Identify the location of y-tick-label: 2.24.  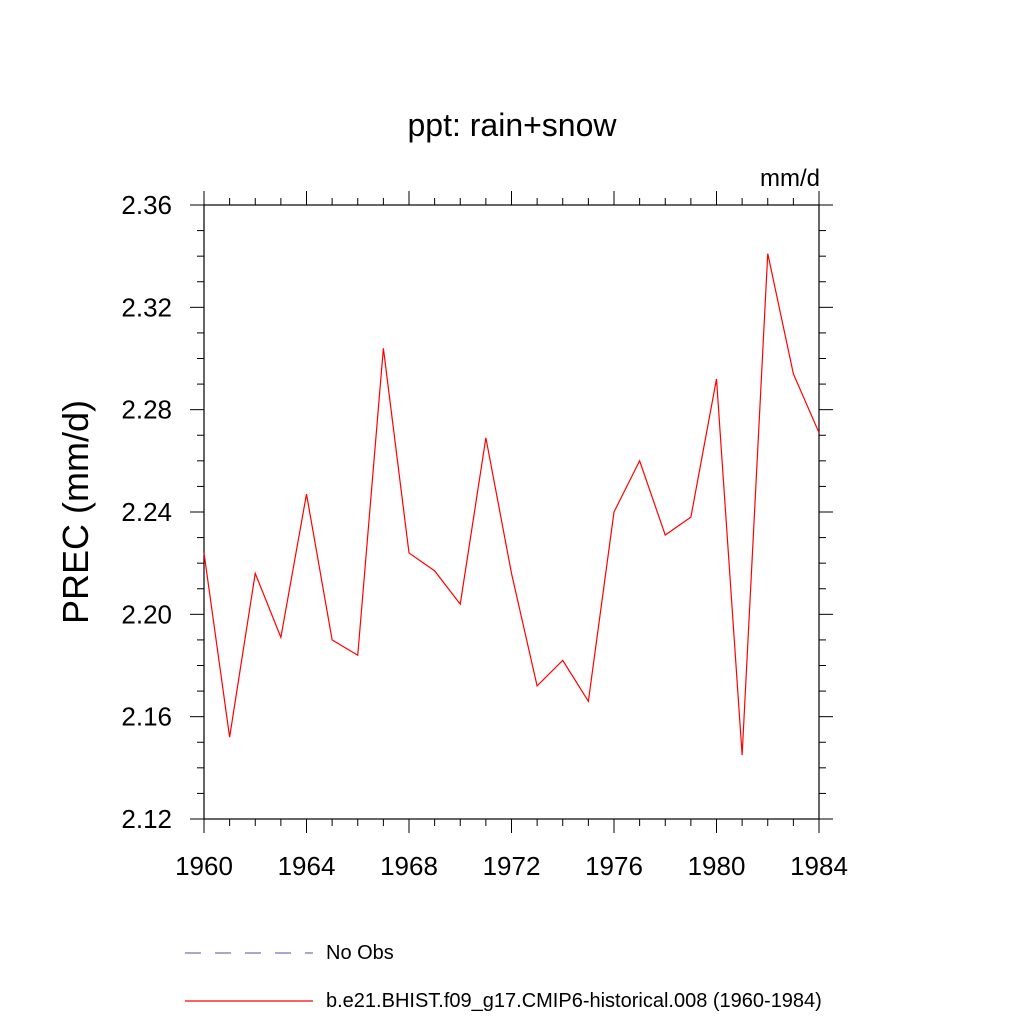
(146, 512).